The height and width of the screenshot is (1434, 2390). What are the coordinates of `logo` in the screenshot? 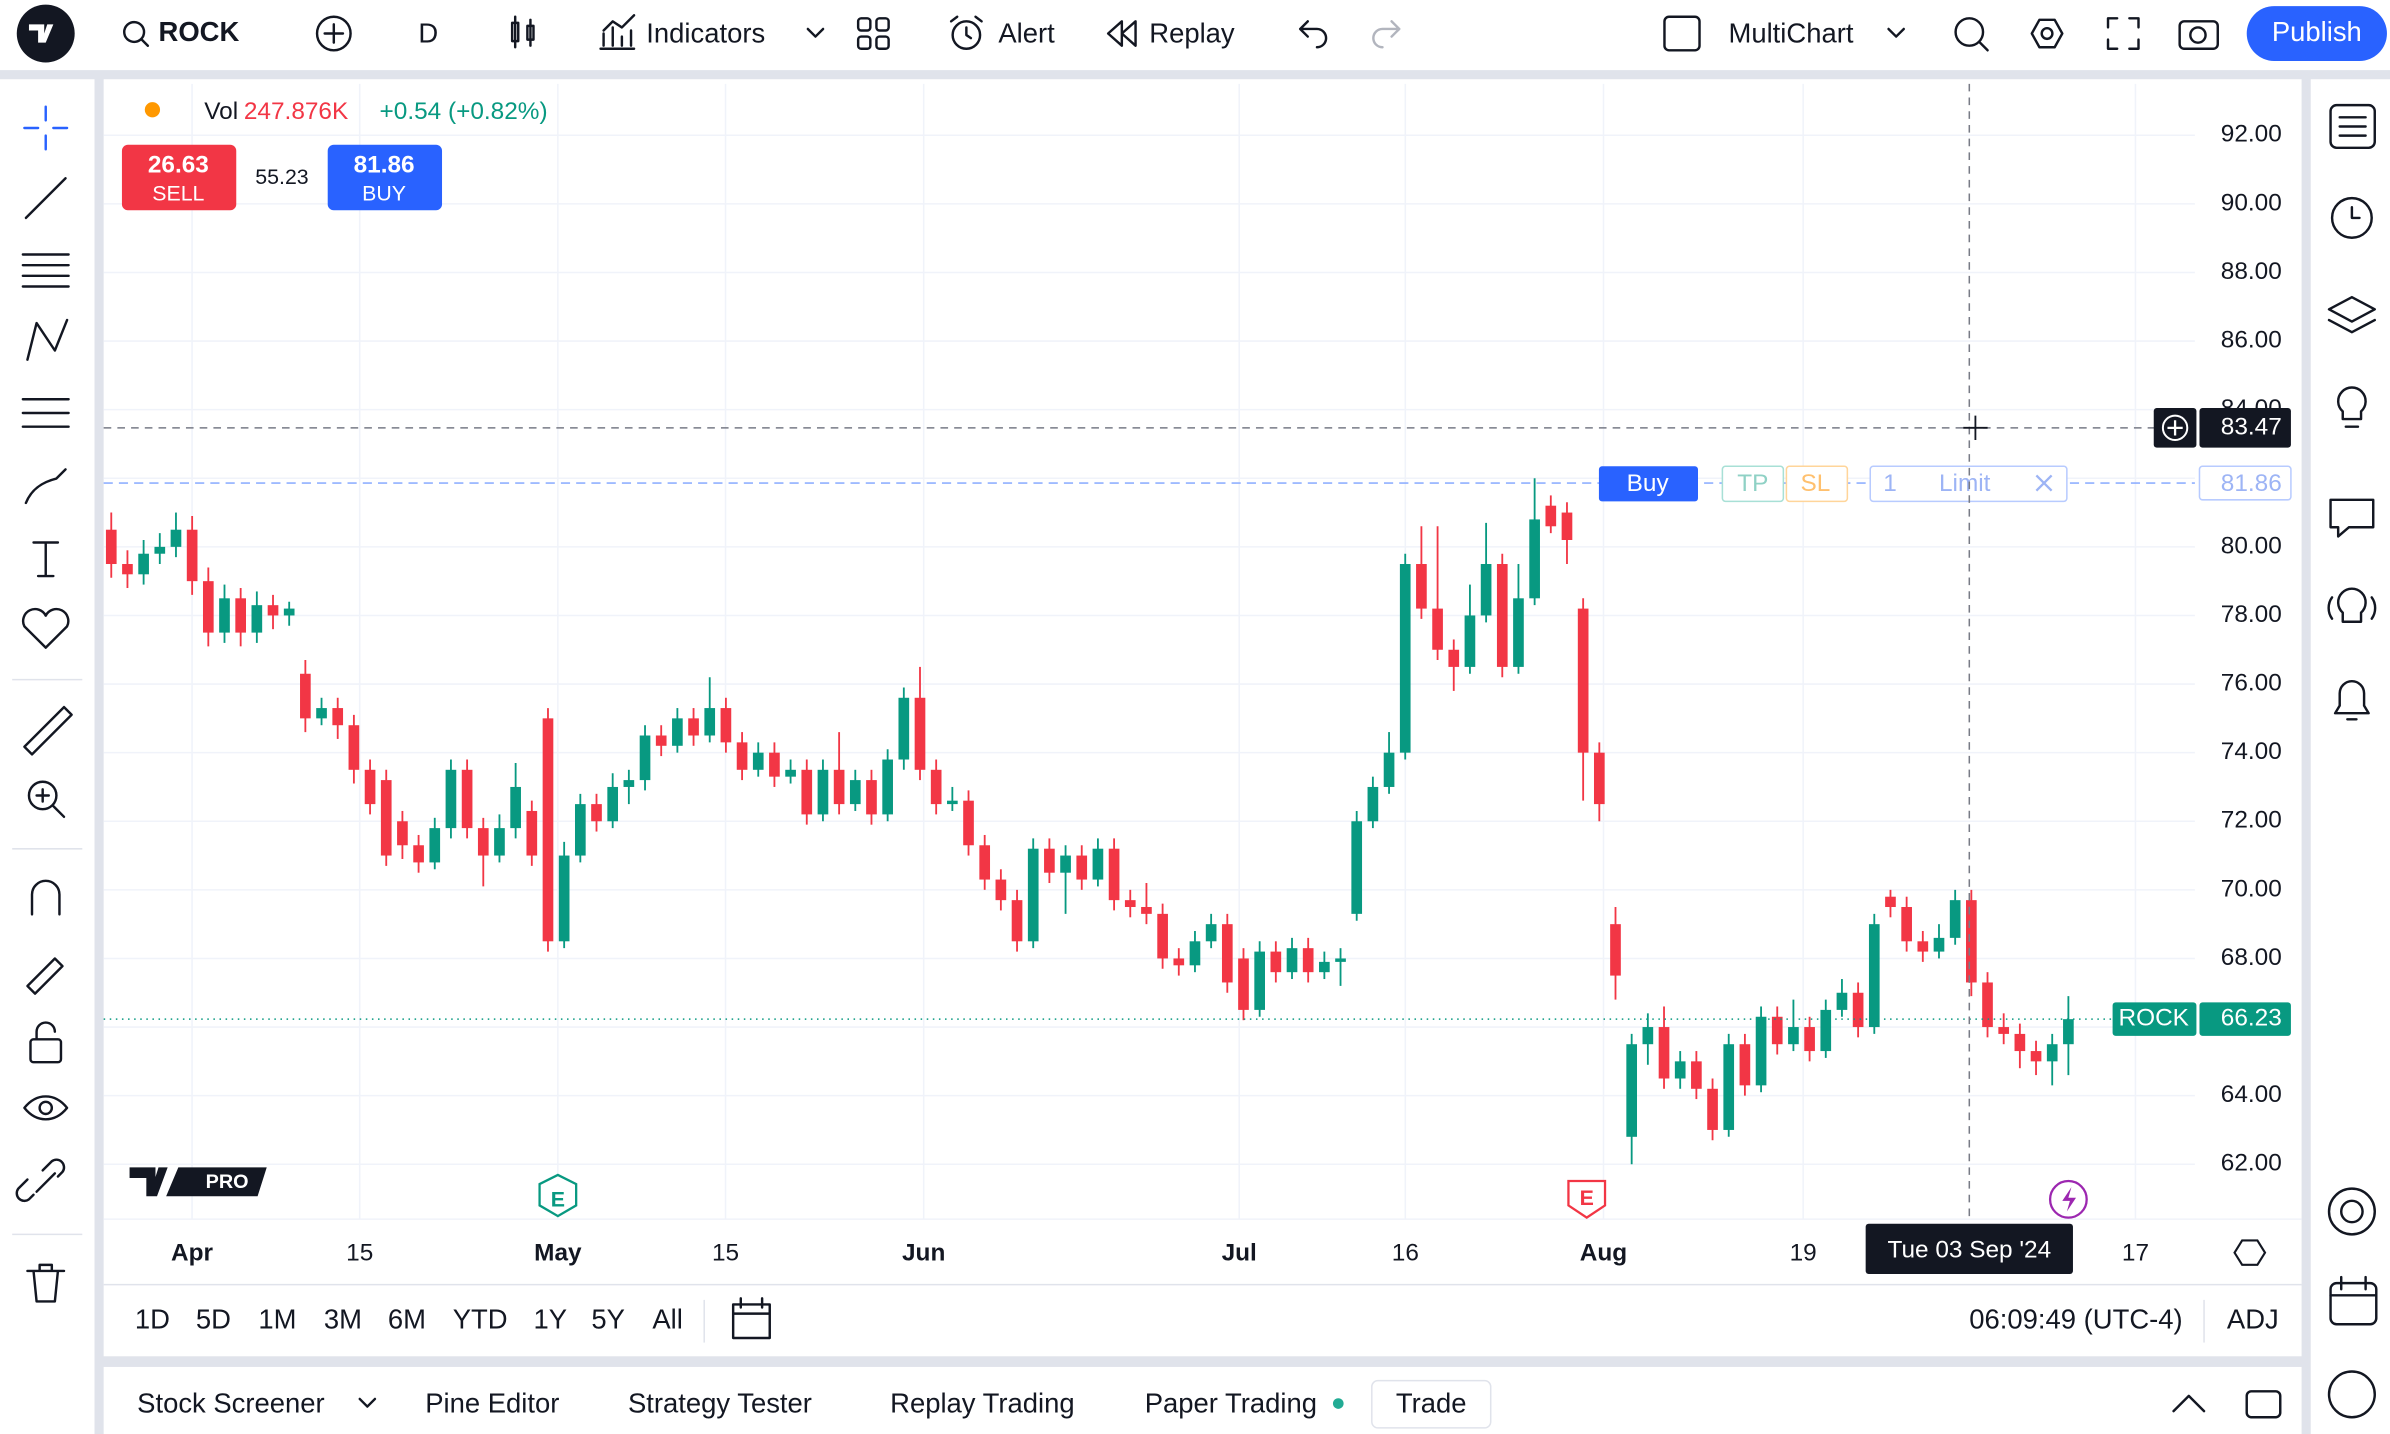 It's located at (45, 33).